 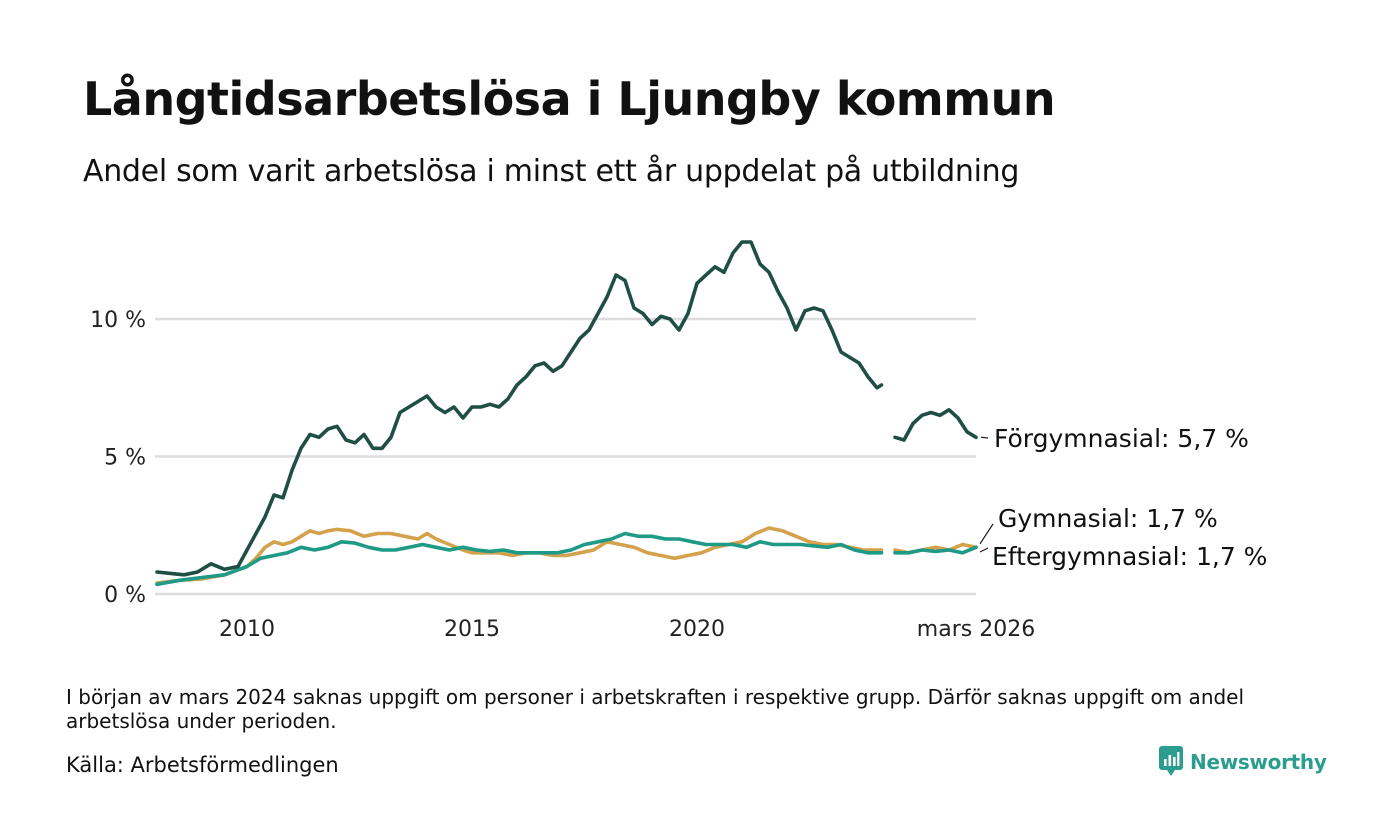 I want to click on label-leader-gymnasial, so click(x=986, y=534).